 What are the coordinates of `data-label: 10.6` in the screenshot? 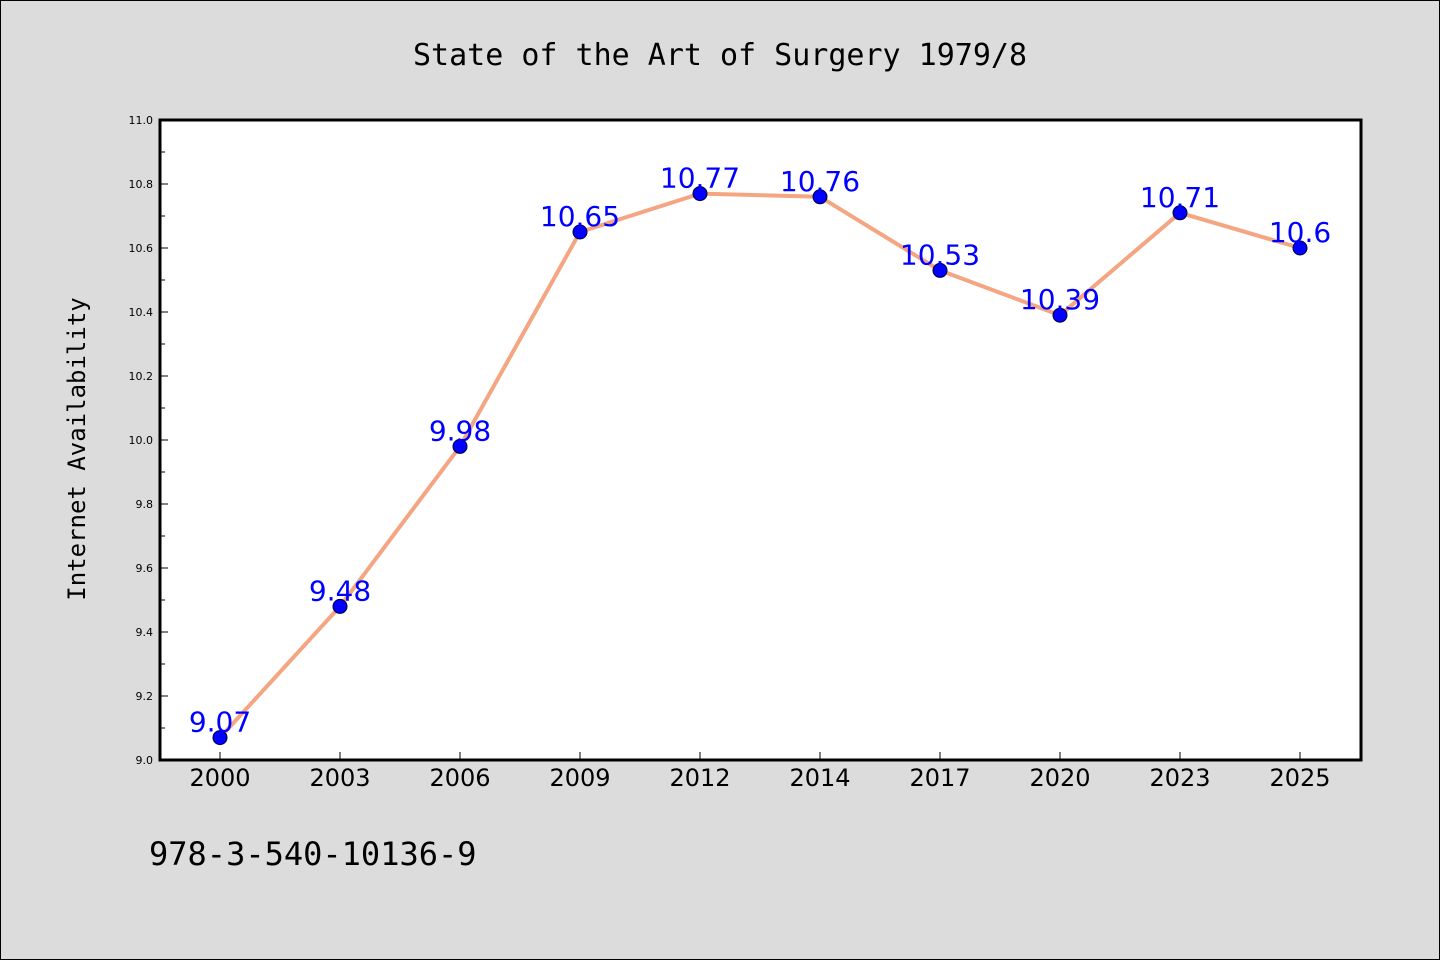 It's located at (1300, 232).